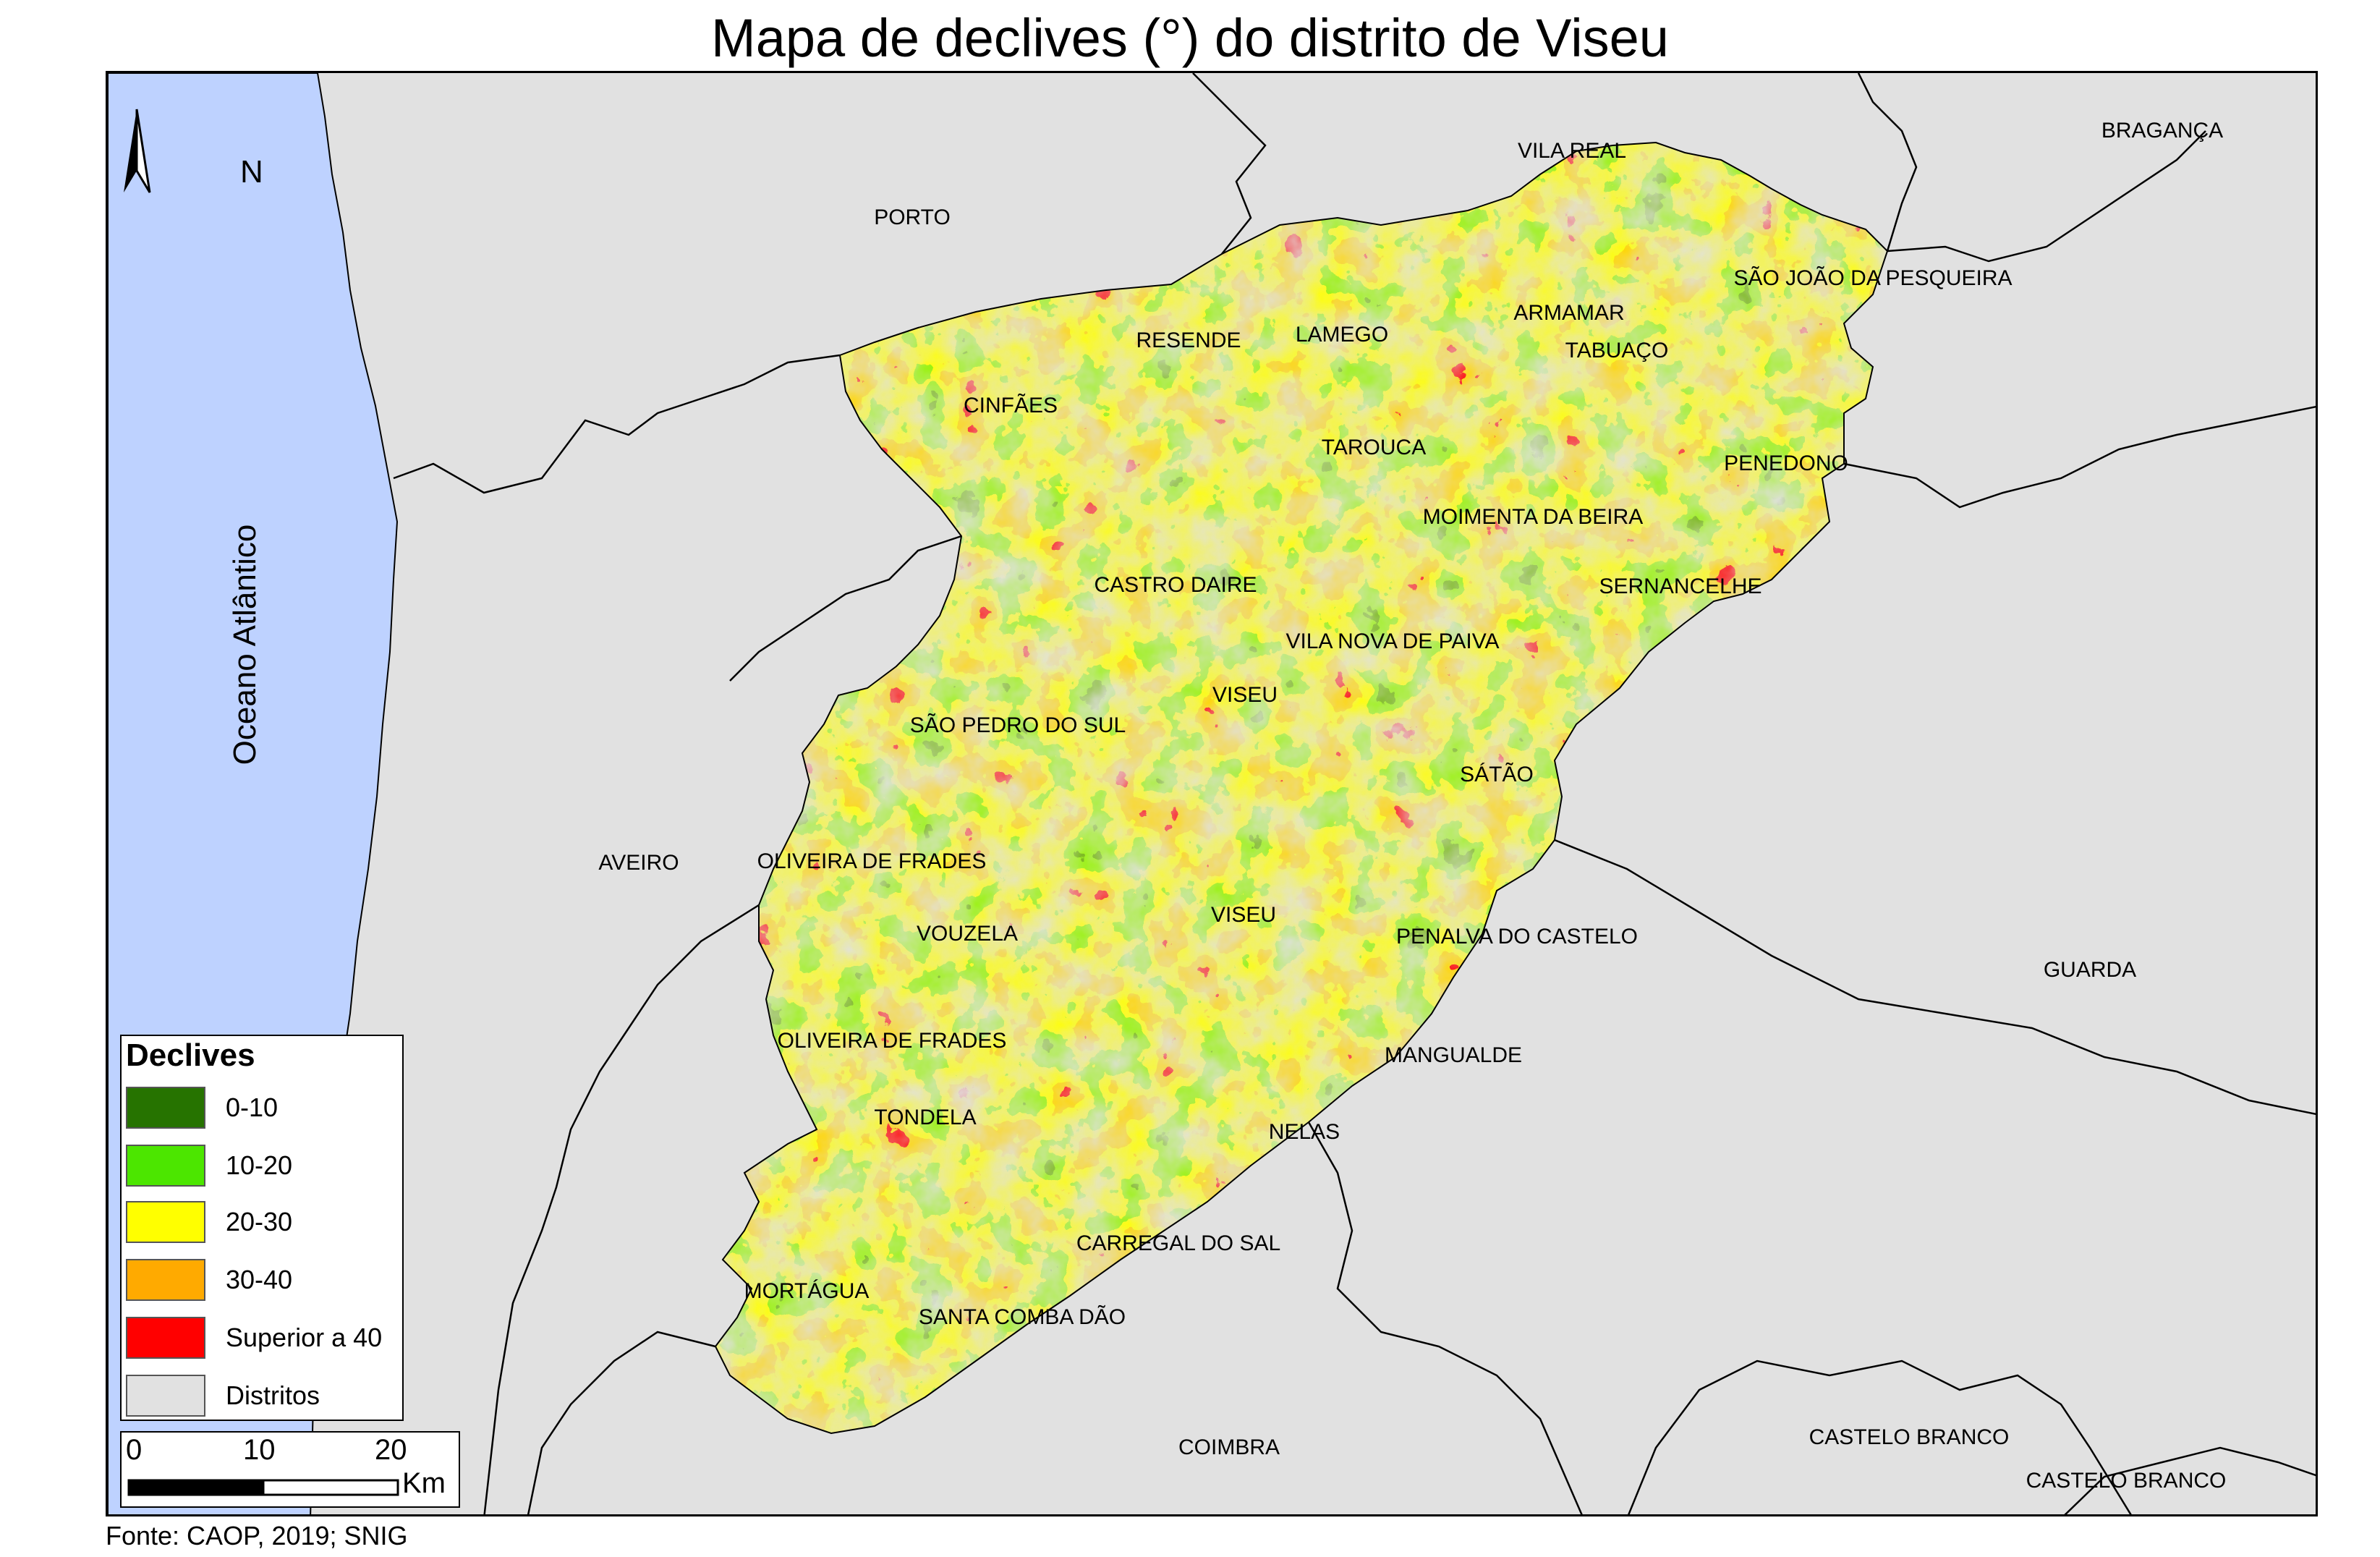 This screenshot has width=2380, height=1557. I want to click on legend-item: 30-40, so click(263, 1280).